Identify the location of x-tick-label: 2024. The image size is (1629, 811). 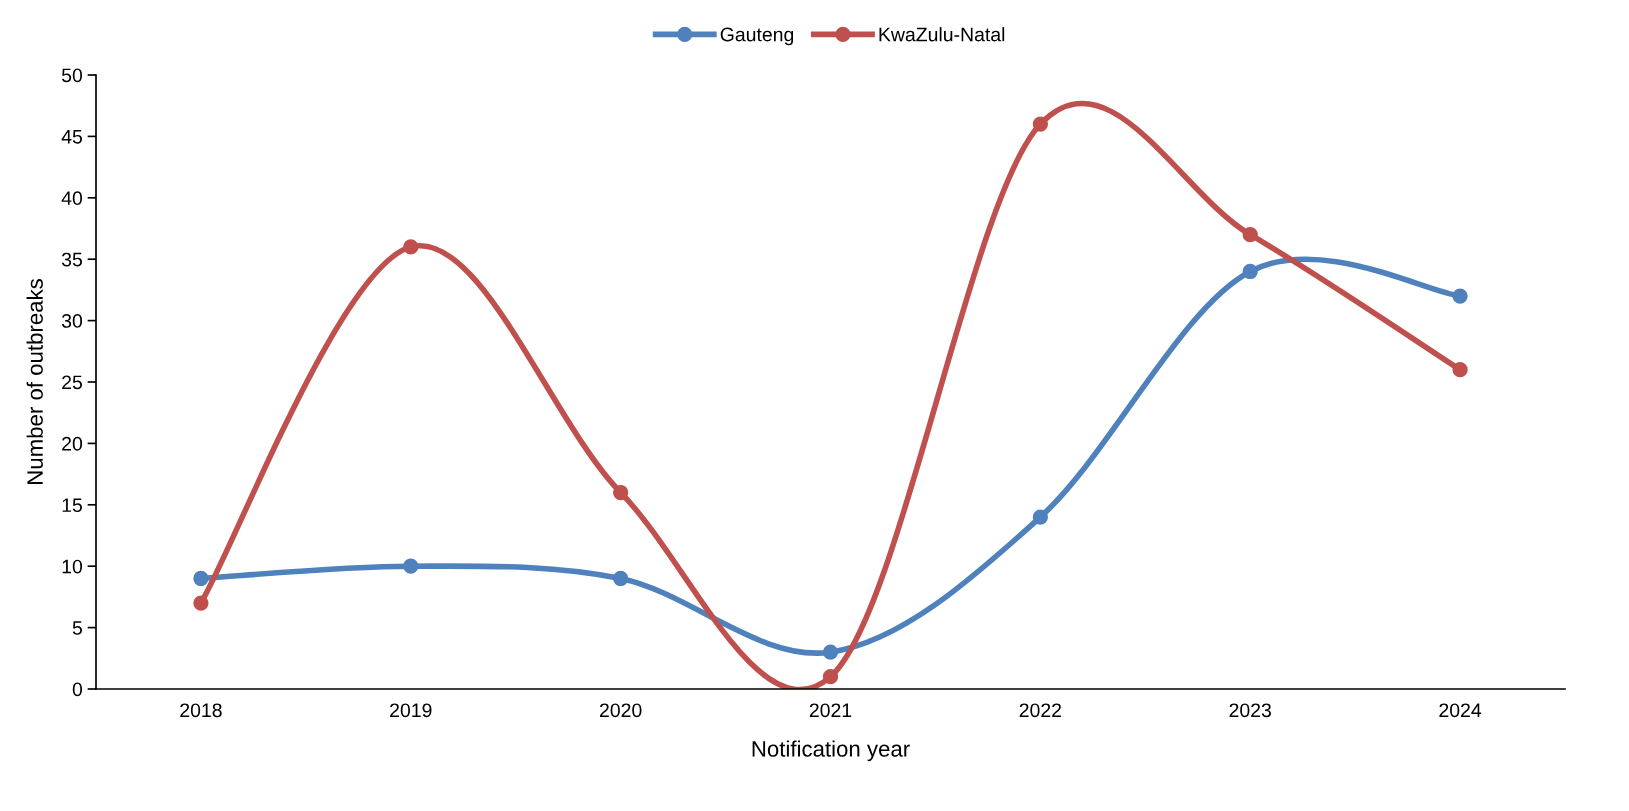
(1460, 710).